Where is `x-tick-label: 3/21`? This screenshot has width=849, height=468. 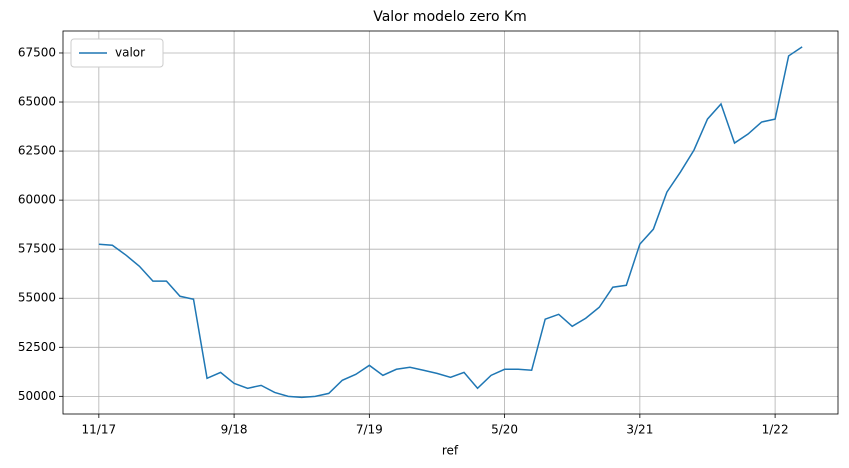
x-tick-label: 3/21 is located at coordinates (639, 430).